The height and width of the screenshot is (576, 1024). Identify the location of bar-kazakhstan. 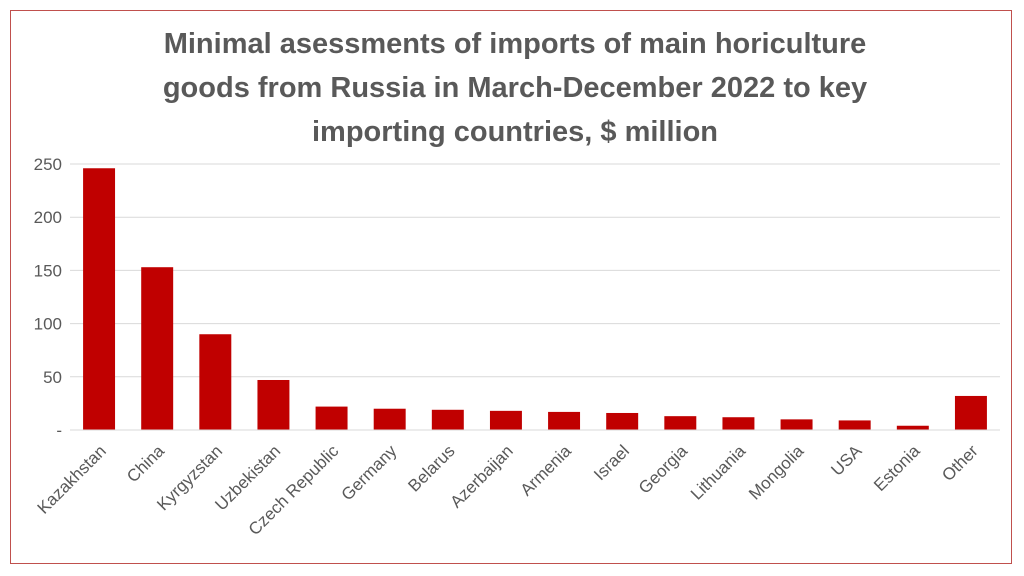
(99, 299).